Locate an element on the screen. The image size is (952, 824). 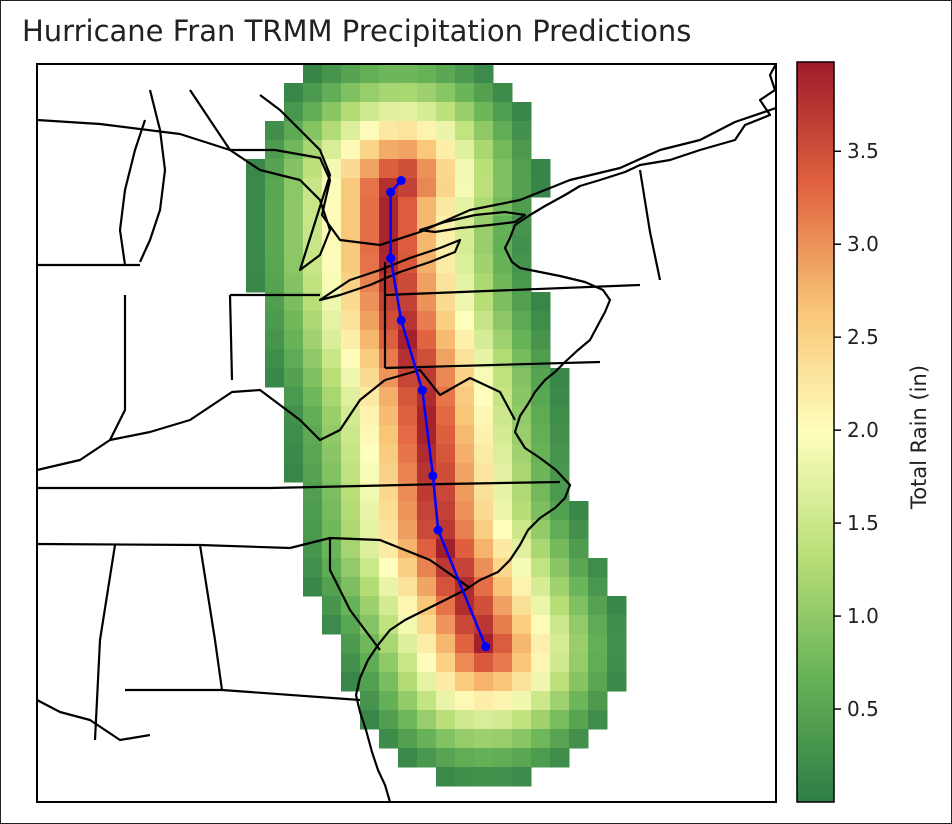
nc-sc-border is located at coordinates (380, 562).